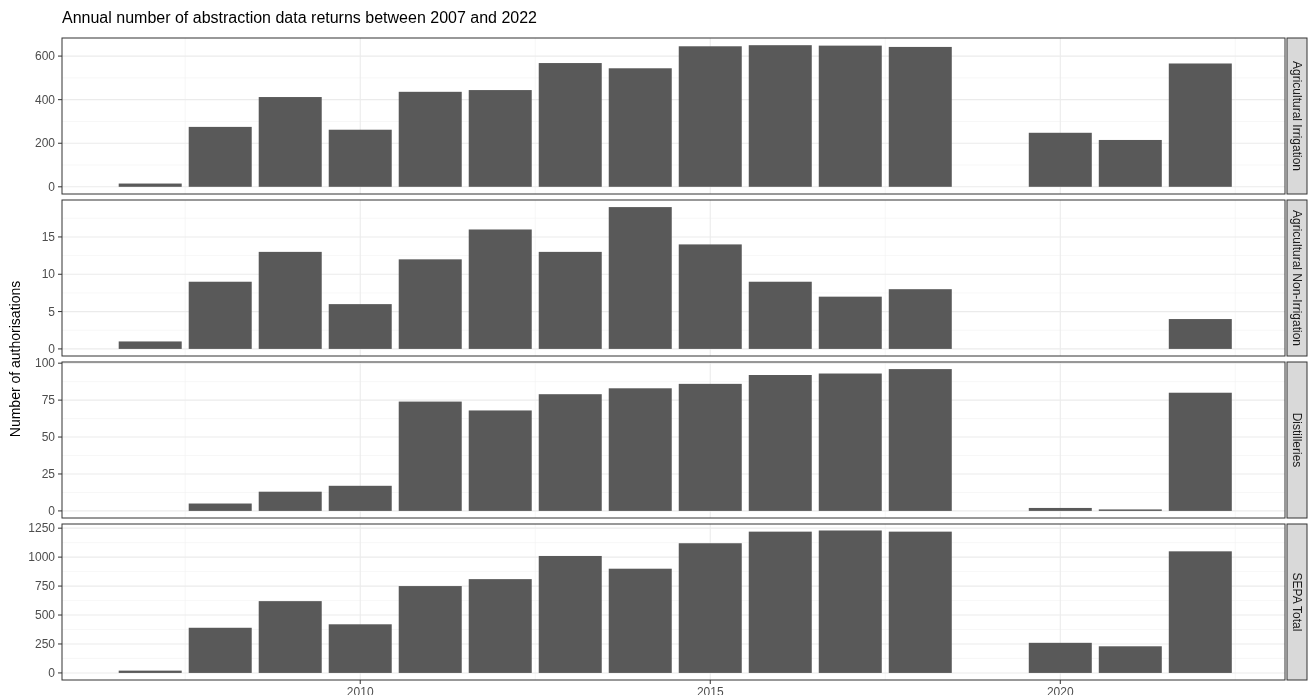  Describe the element at coordinates (15, 359) in the screenshot. I see `y-axis-title: Number of authorisations` at that location.